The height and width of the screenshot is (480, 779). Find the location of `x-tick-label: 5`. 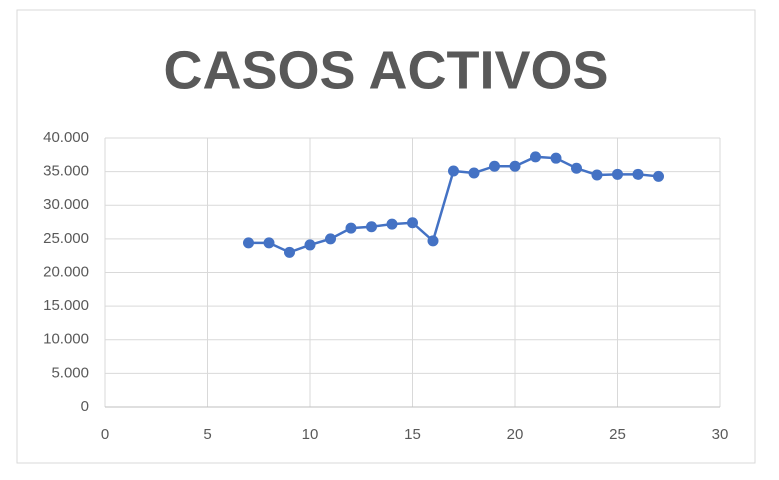

x-tick-label: 5 is located at coordinates (207, 434).